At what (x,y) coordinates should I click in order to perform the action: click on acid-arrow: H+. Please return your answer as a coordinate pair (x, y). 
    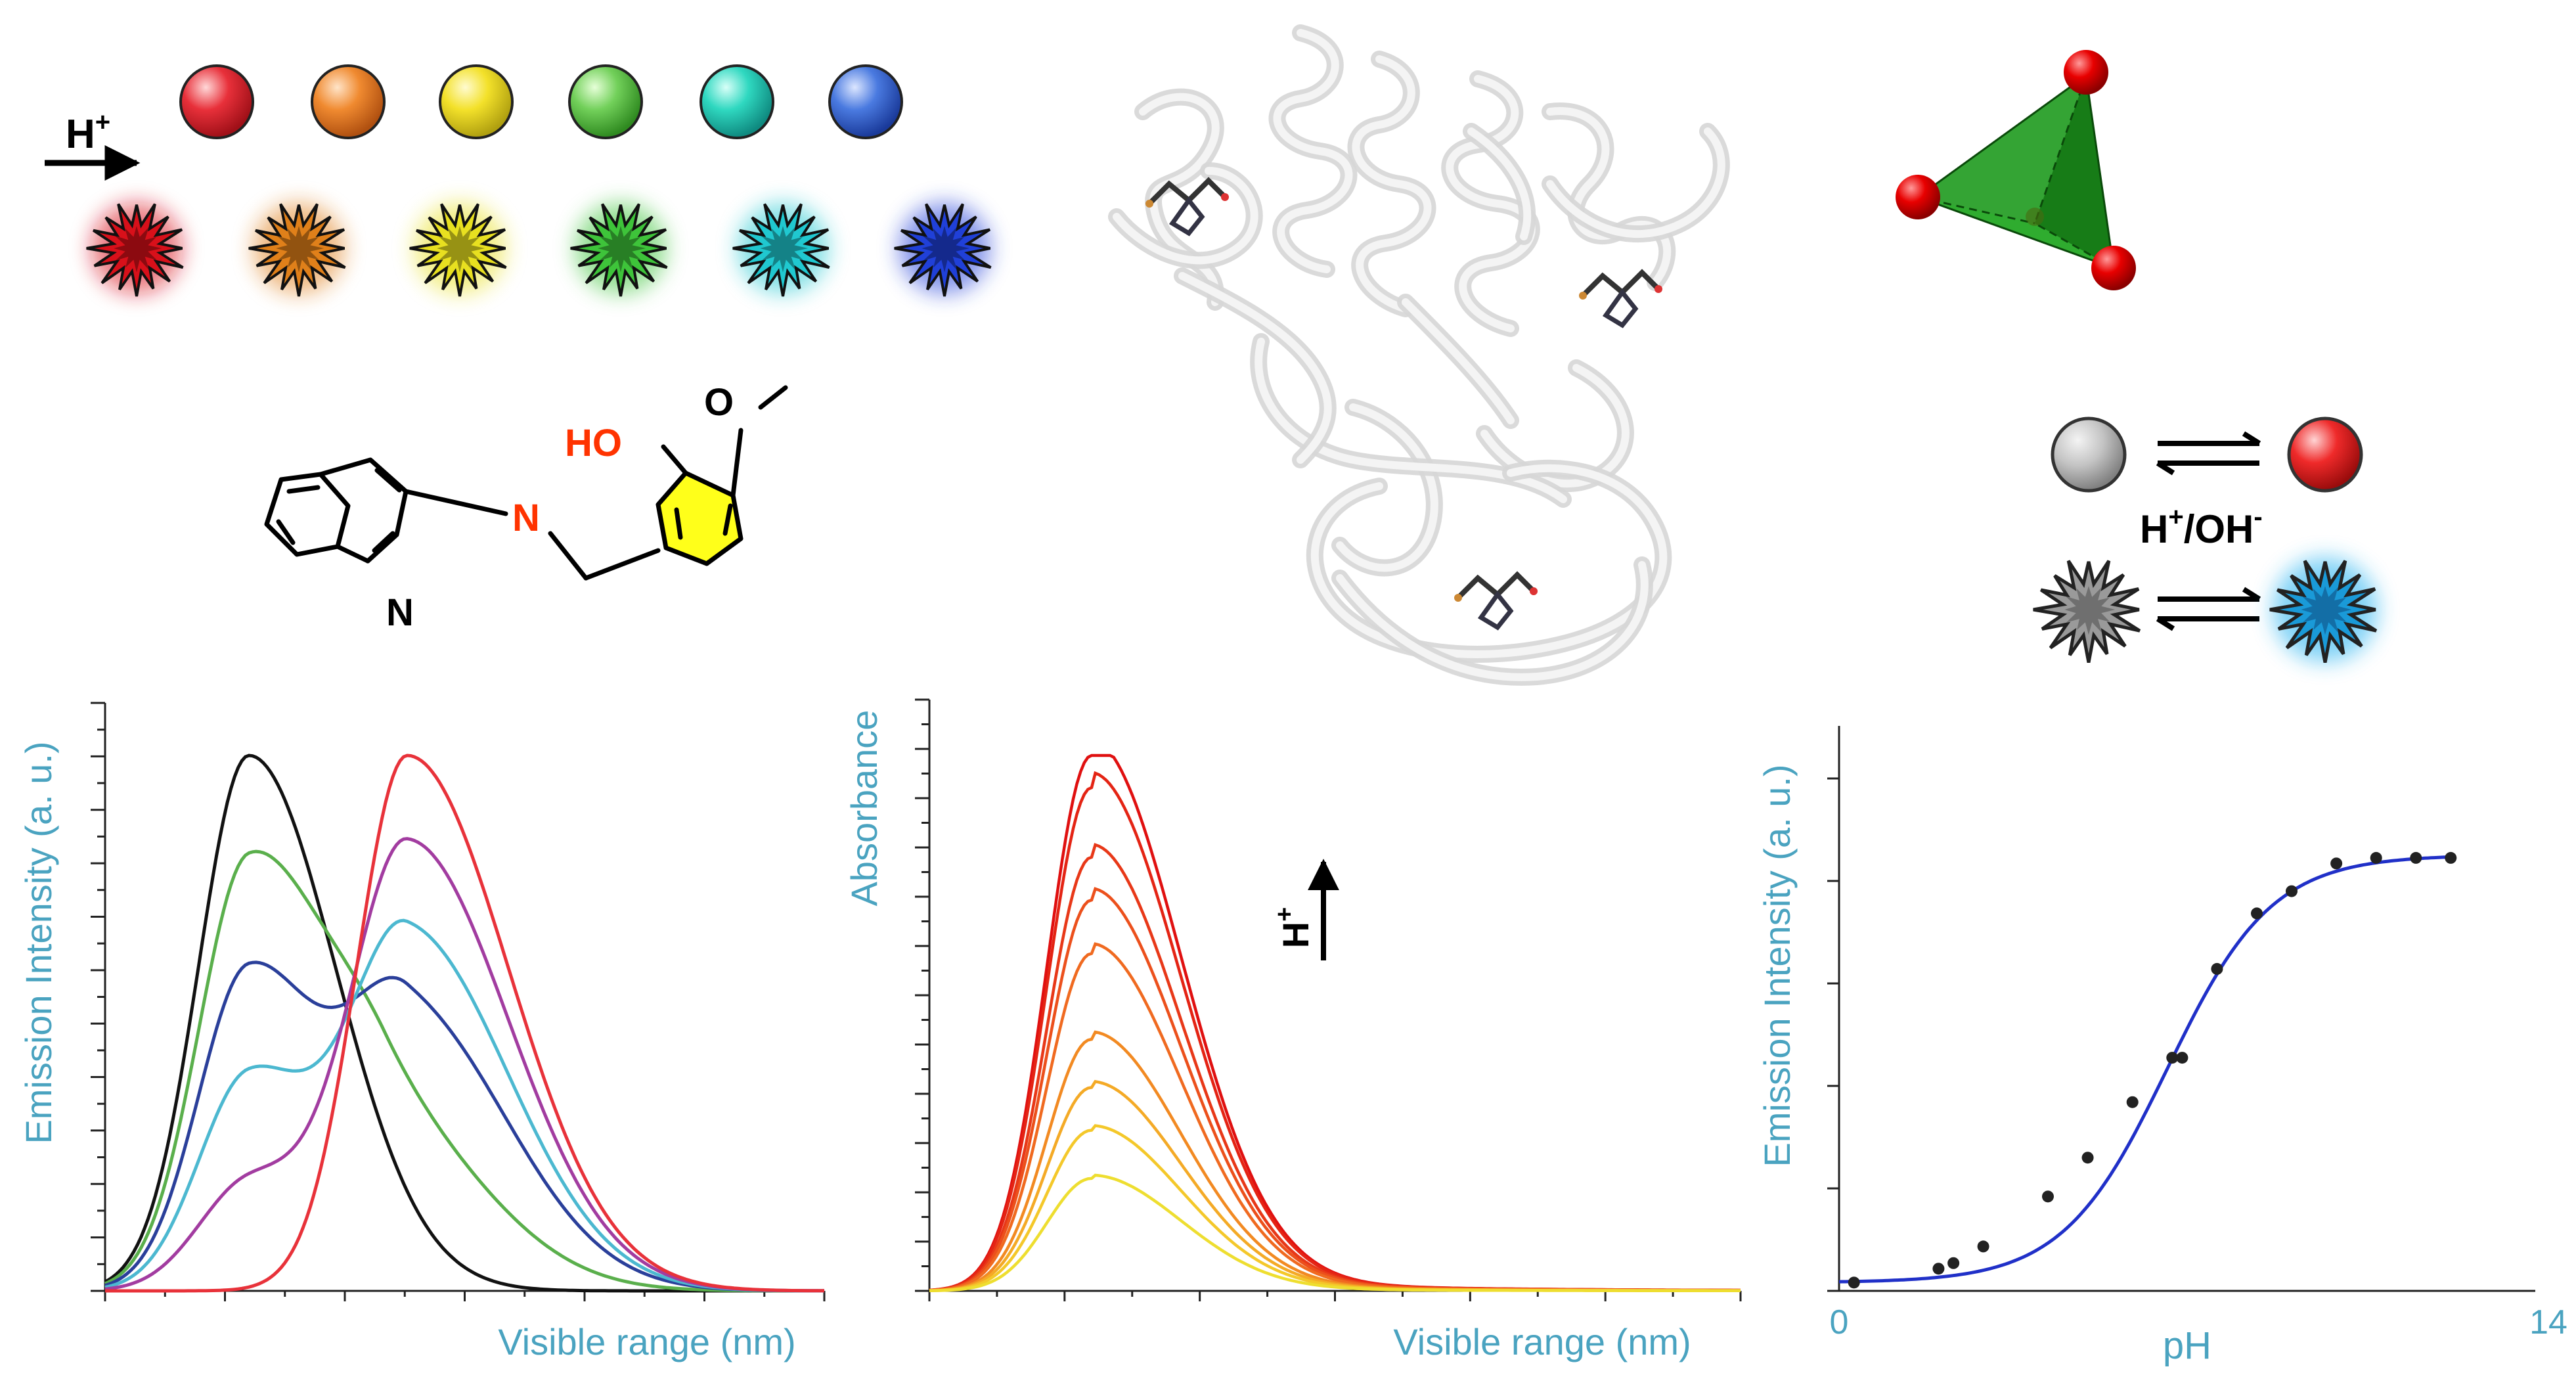
    Looking at the image, I should click on (93, 144).